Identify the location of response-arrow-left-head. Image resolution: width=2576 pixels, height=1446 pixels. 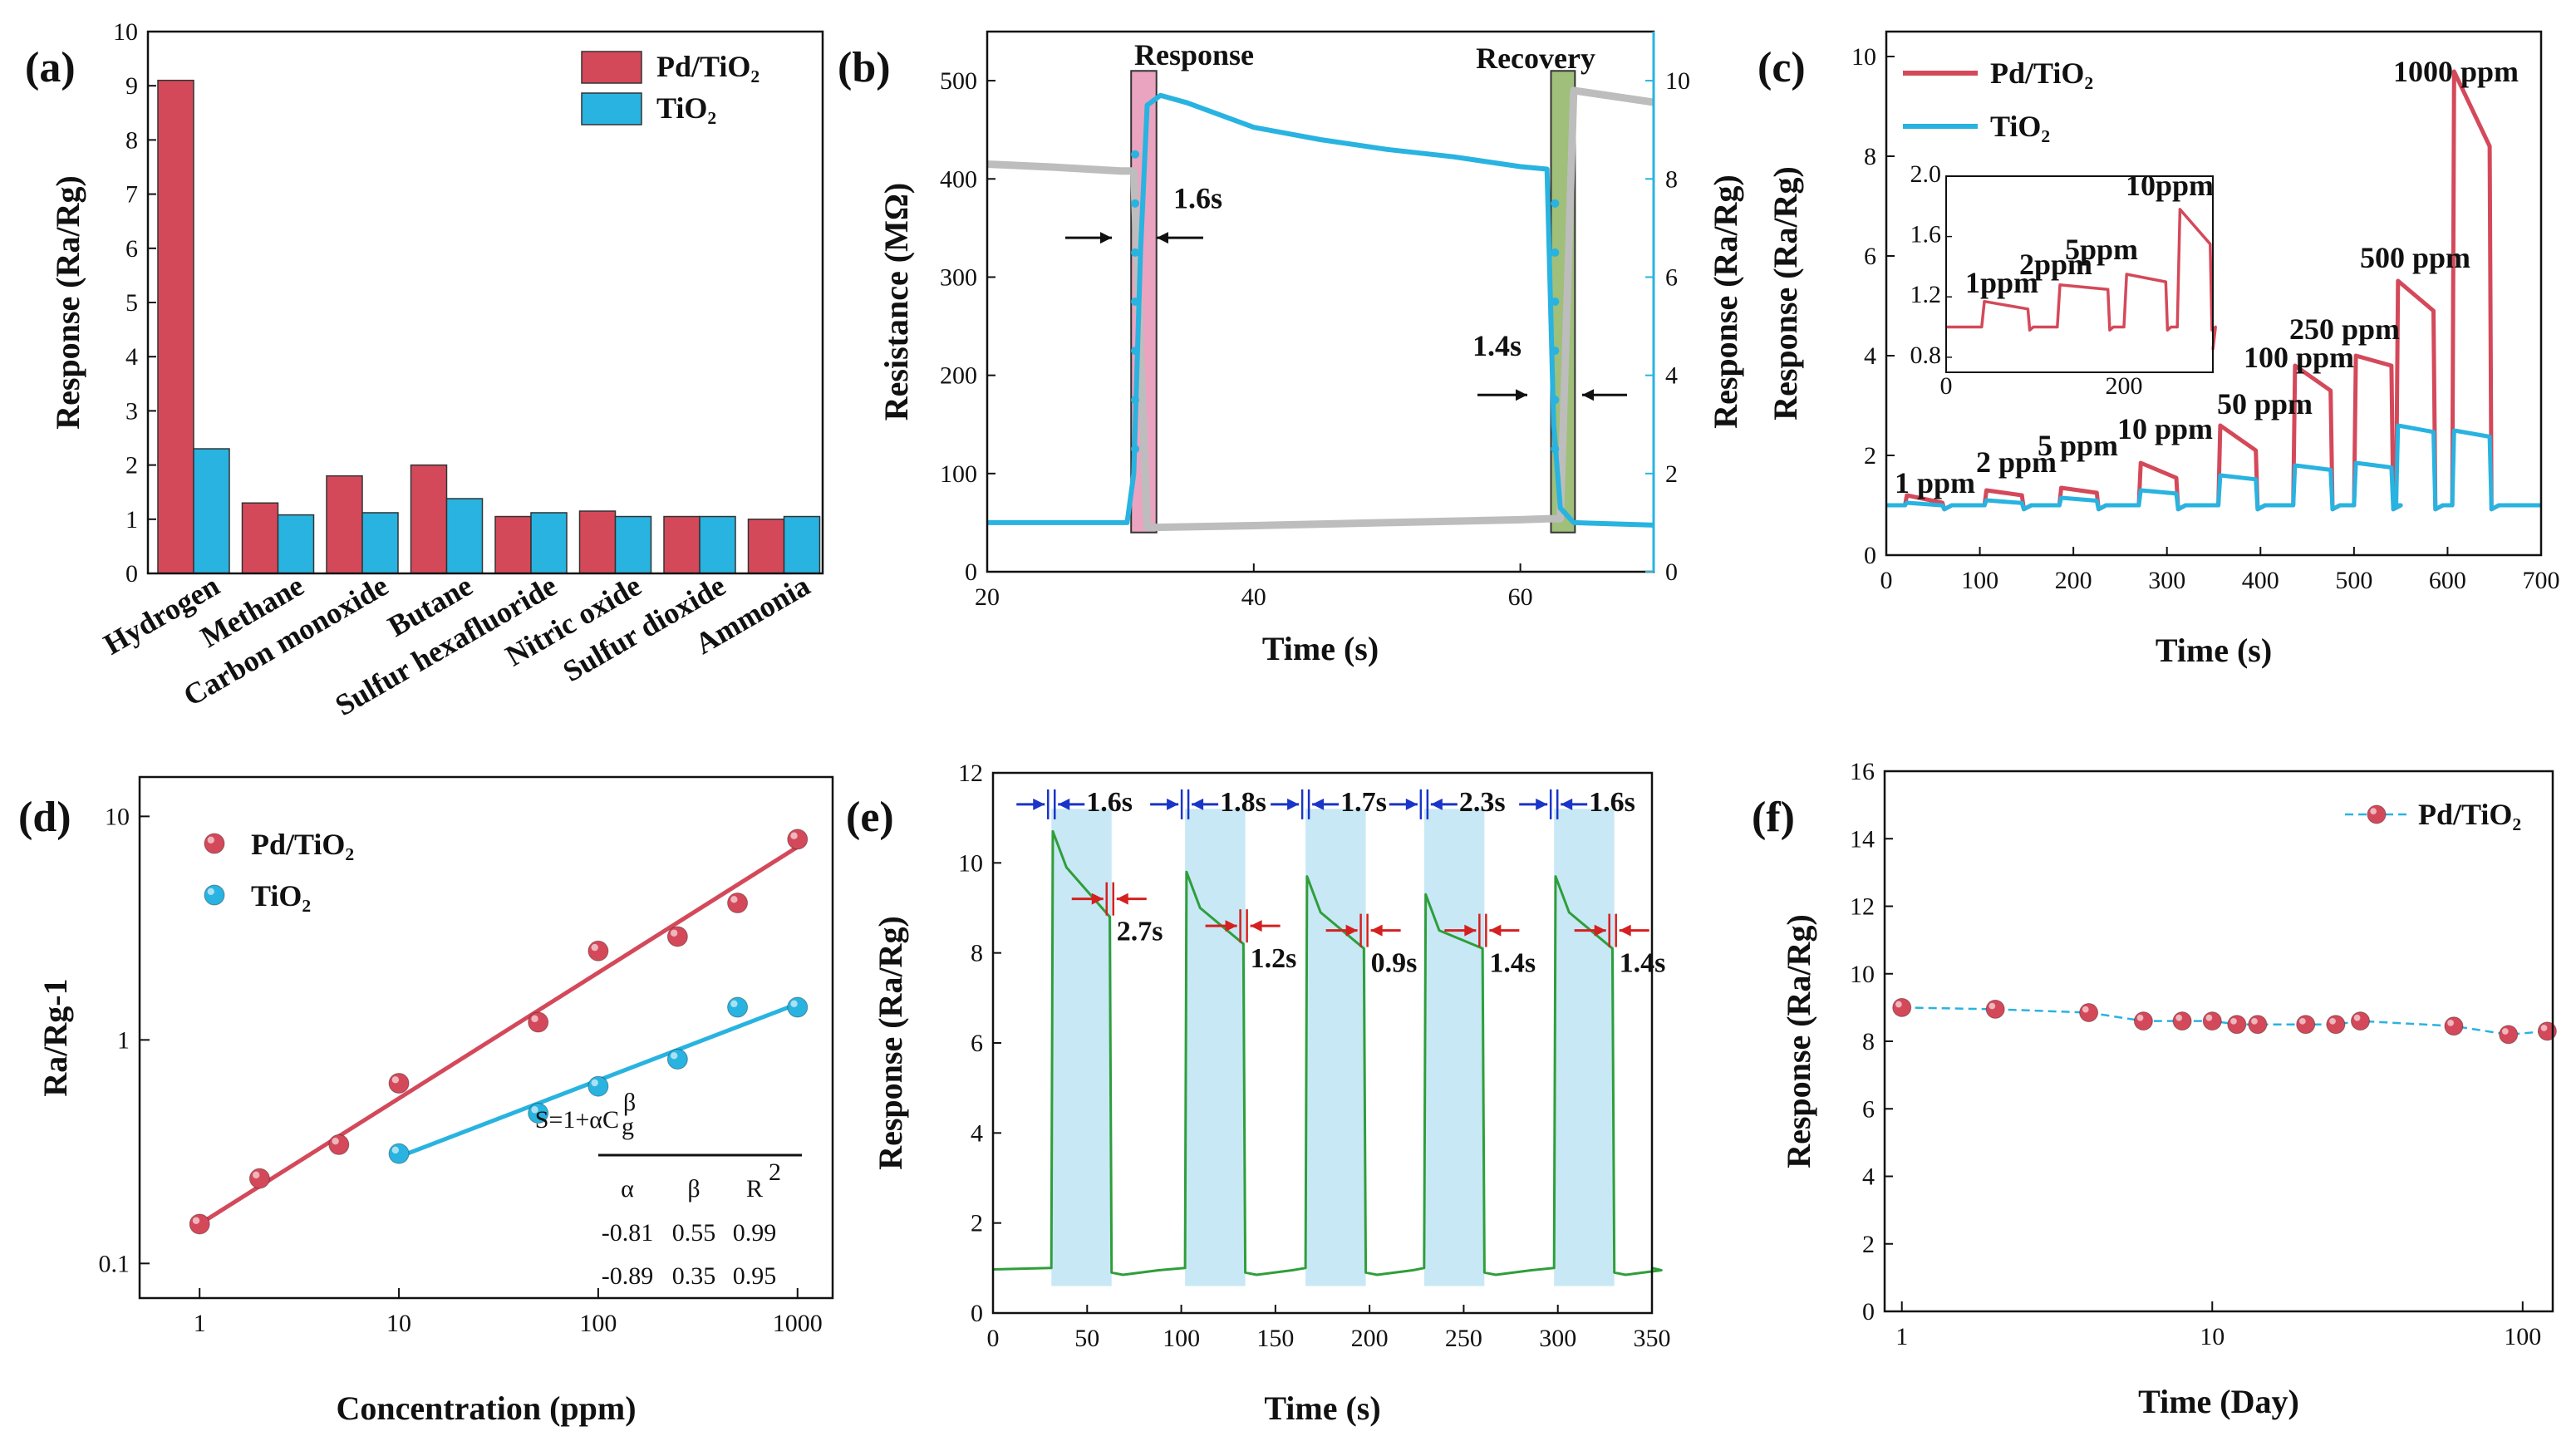
(1106, 238).